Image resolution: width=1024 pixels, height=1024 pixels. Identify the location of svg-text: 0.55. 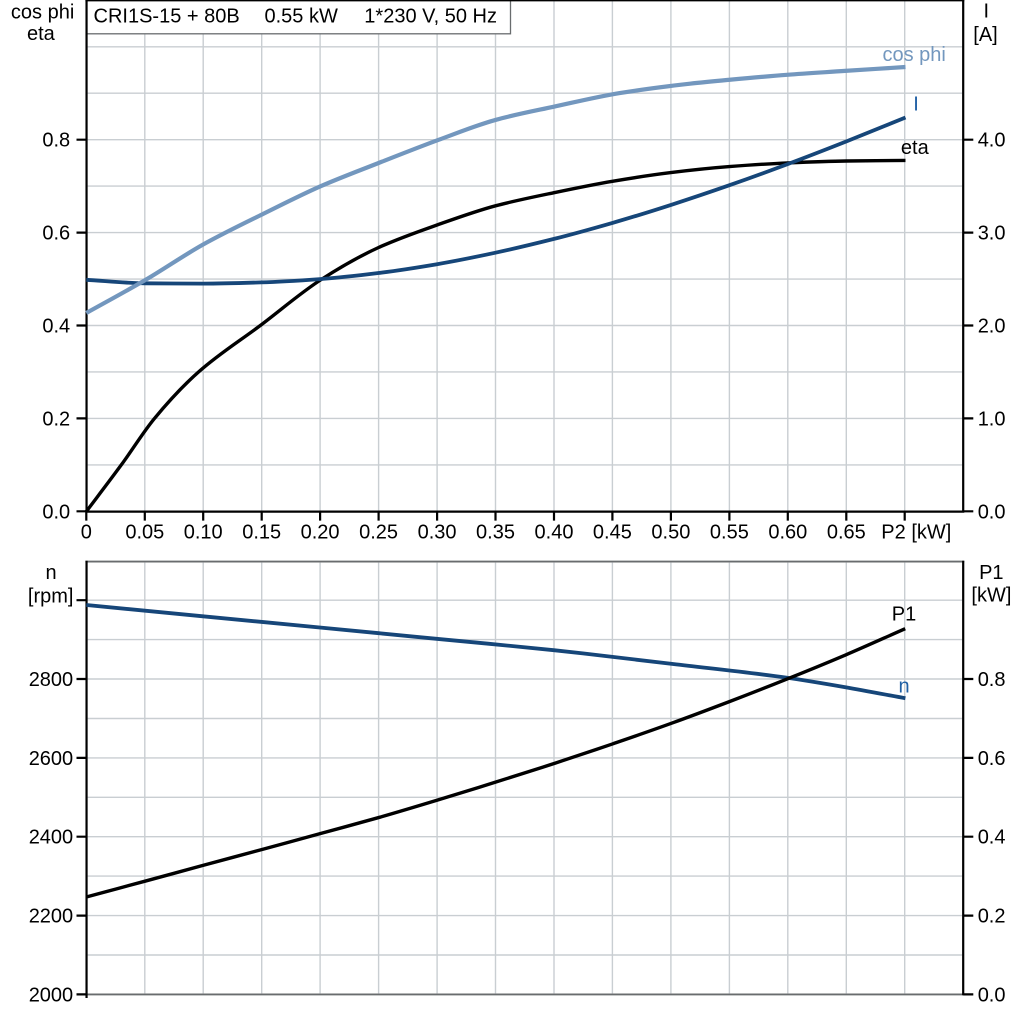
(729, 533).